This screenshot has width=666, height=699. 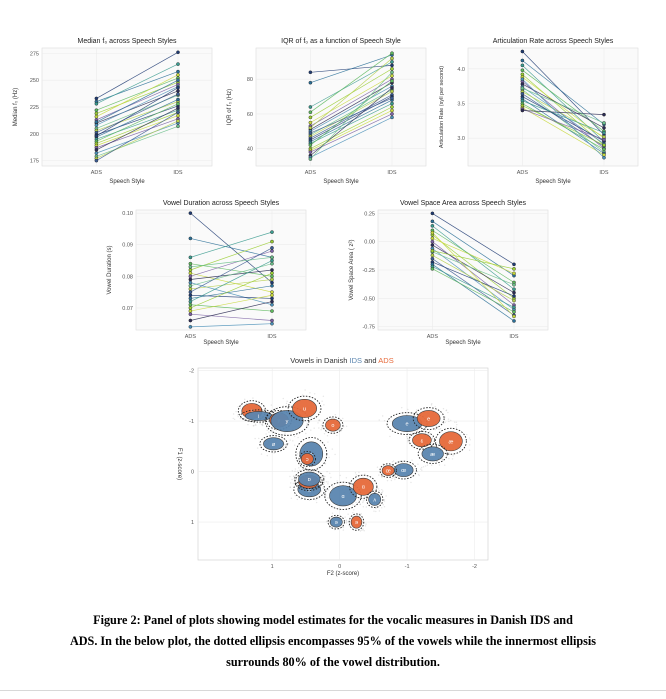 What do you see at coordinates (34, 54) in the screenshot?
I see `y-tick-label: 275` at bounding box center [34, 54].